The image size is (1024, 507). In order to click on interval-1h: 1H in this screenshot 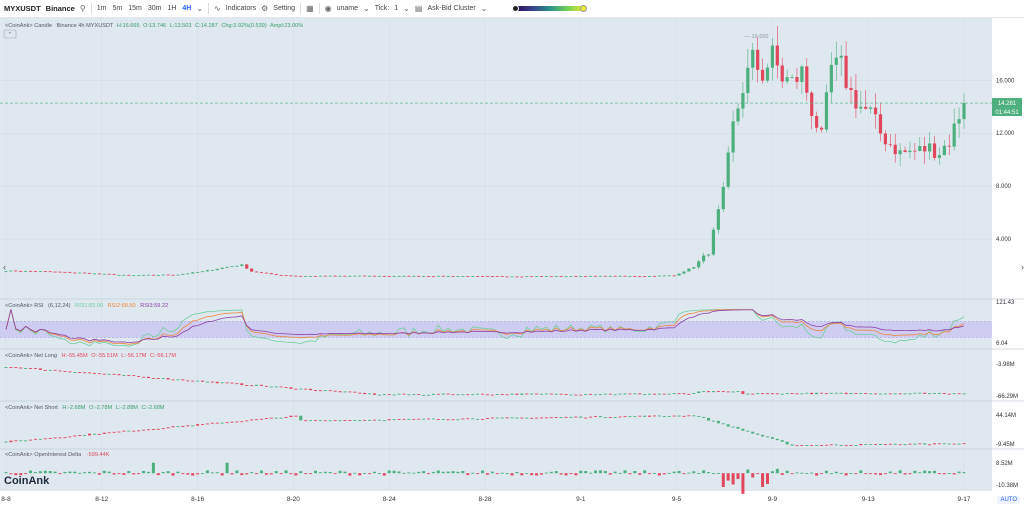, I will do `click(172, 8)`.